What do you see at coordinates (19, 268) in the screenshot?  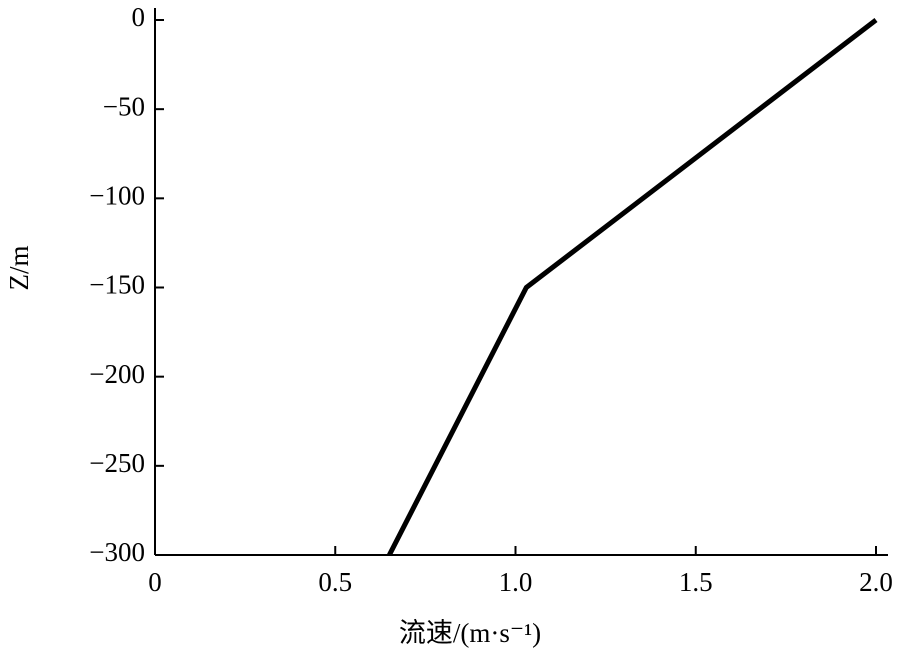 I see `y-axis-label: Z/m` at bounding box center [19, 268].